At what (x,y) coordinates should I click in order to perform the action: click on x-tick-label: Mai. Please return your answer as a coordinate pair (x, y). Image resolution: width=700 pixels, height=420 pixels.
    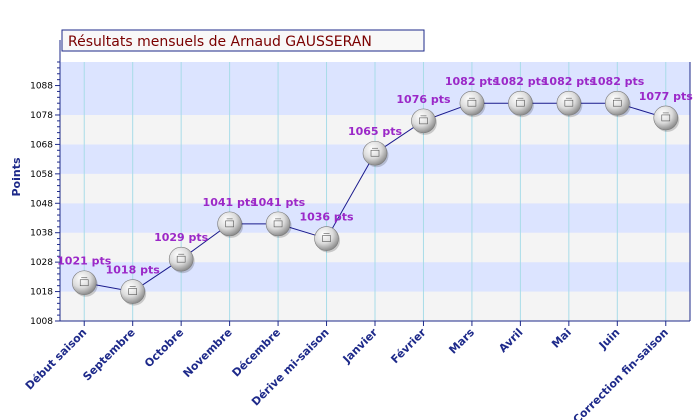
    Looking at the image, I should click on (561, 338).